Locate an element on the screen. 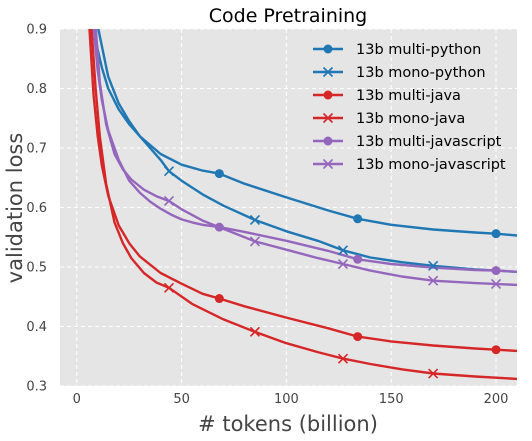 This screenshot has height=441, width=532. x-tick-label: 150 is located at coordinates (391, 399).